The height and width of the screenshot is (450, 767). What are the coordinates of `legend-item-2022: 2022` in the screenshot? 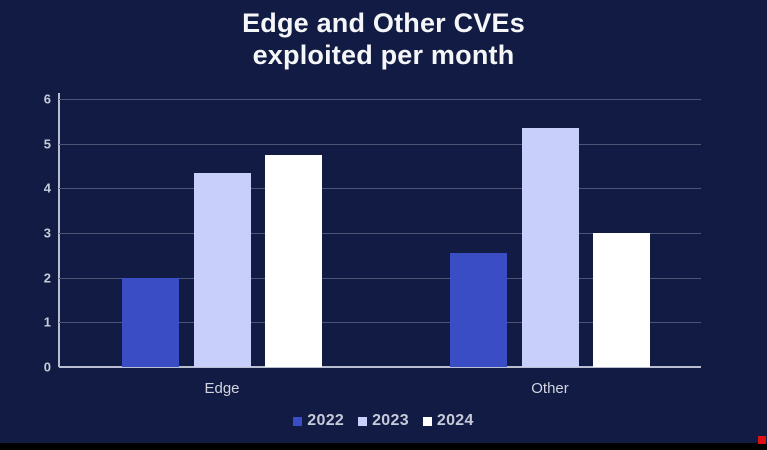 It's located at (318, 421).